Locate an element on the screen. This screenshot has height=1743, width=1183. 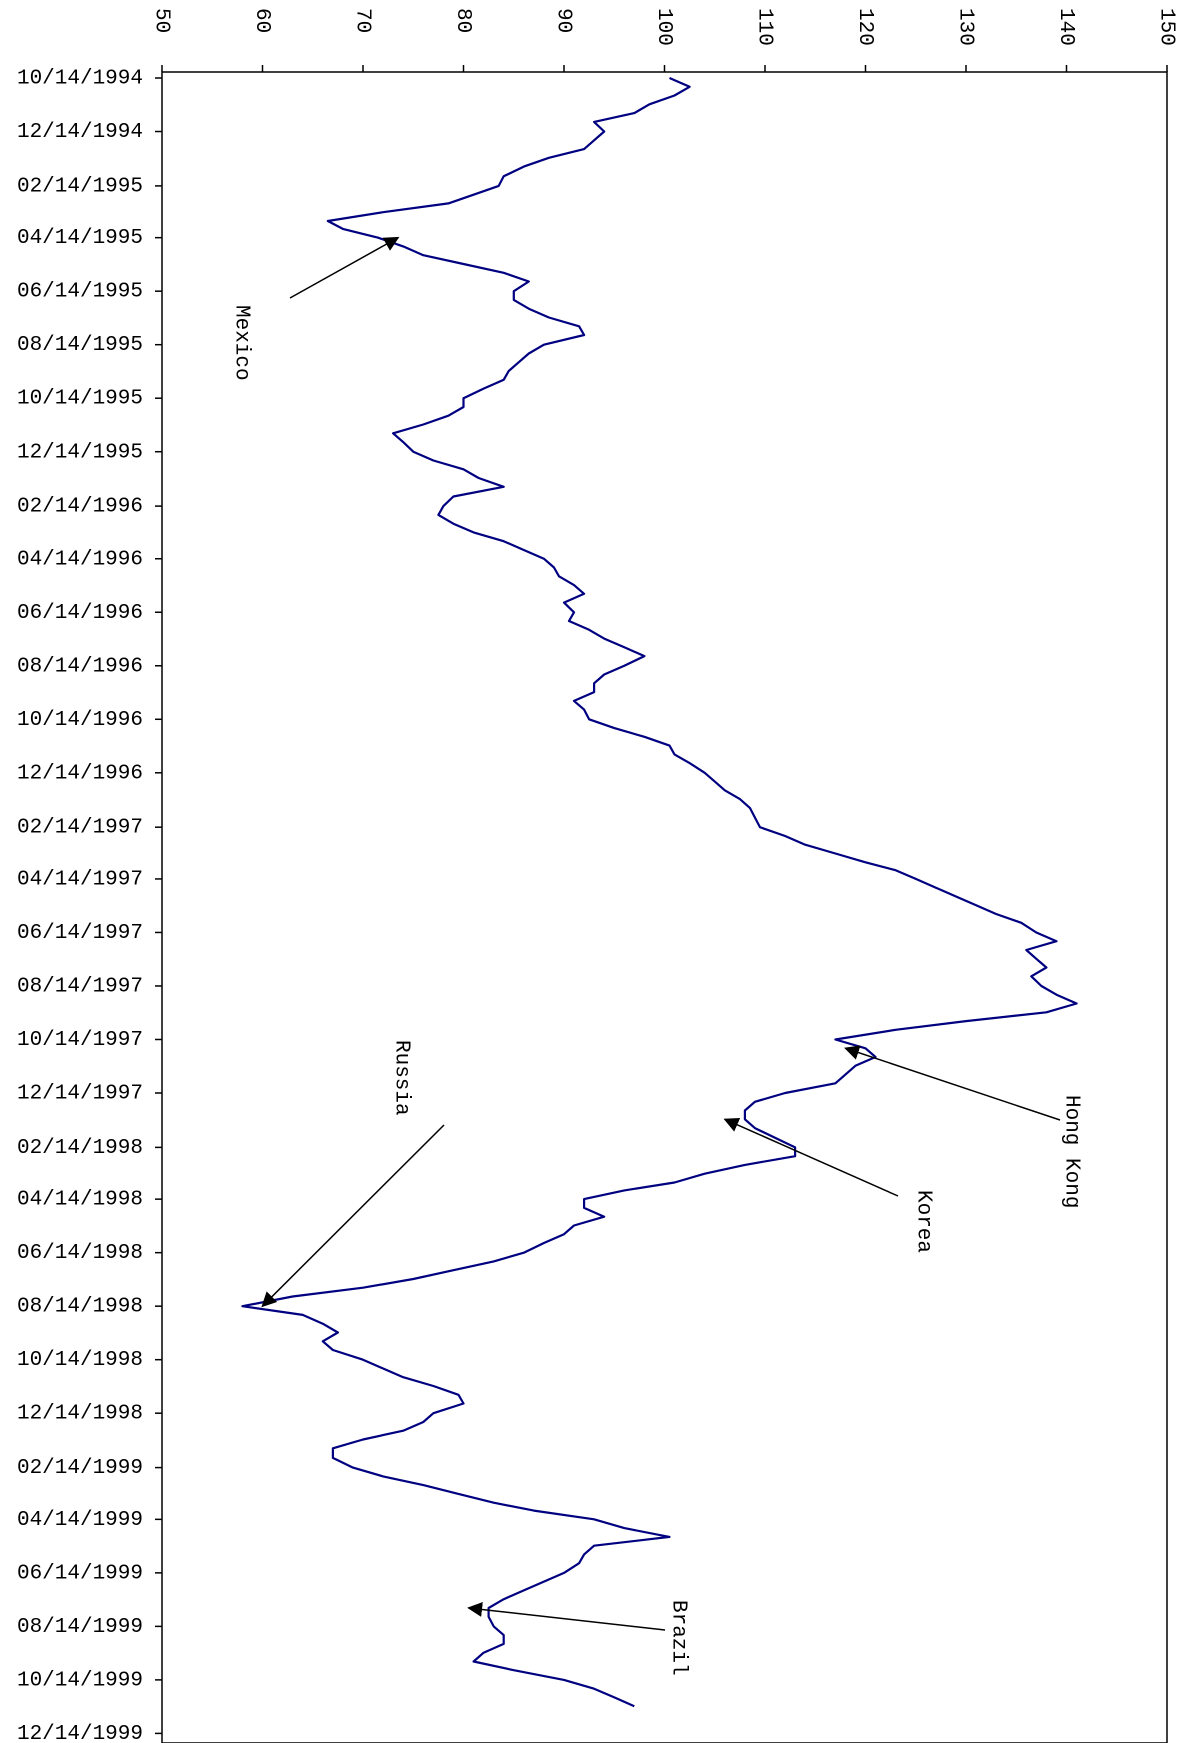
date-tick-label: 04/14/1998 is located at coordinates (80, 1200).